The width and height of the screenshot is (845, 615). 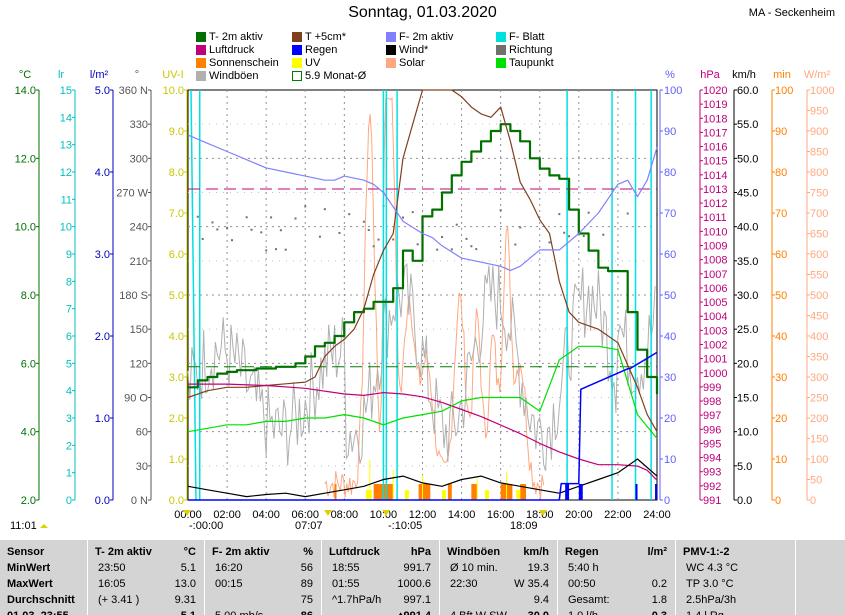 I want to click on table-header-unit: %, so click(x=308, y=552).